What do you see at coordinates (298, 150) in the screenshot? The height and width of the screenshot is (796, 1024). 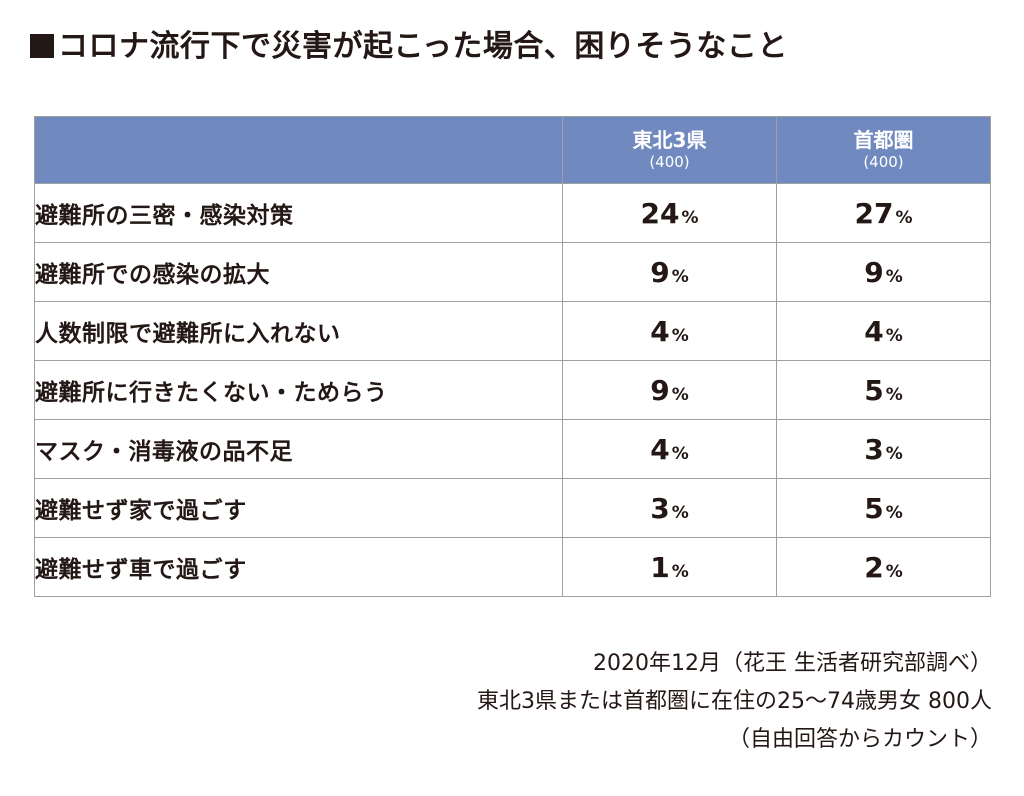 I see `header-blank-cell` at bounding box center [298, 150].